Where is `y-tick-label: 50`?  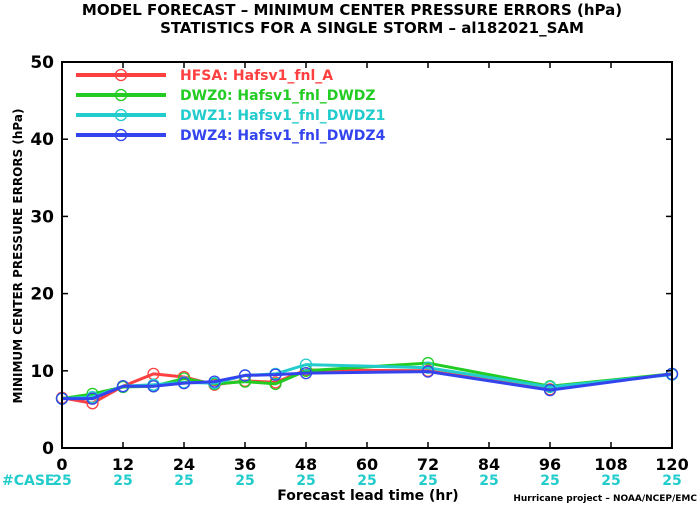 y-tick-label: 50 is located at coordinates (42, 63).